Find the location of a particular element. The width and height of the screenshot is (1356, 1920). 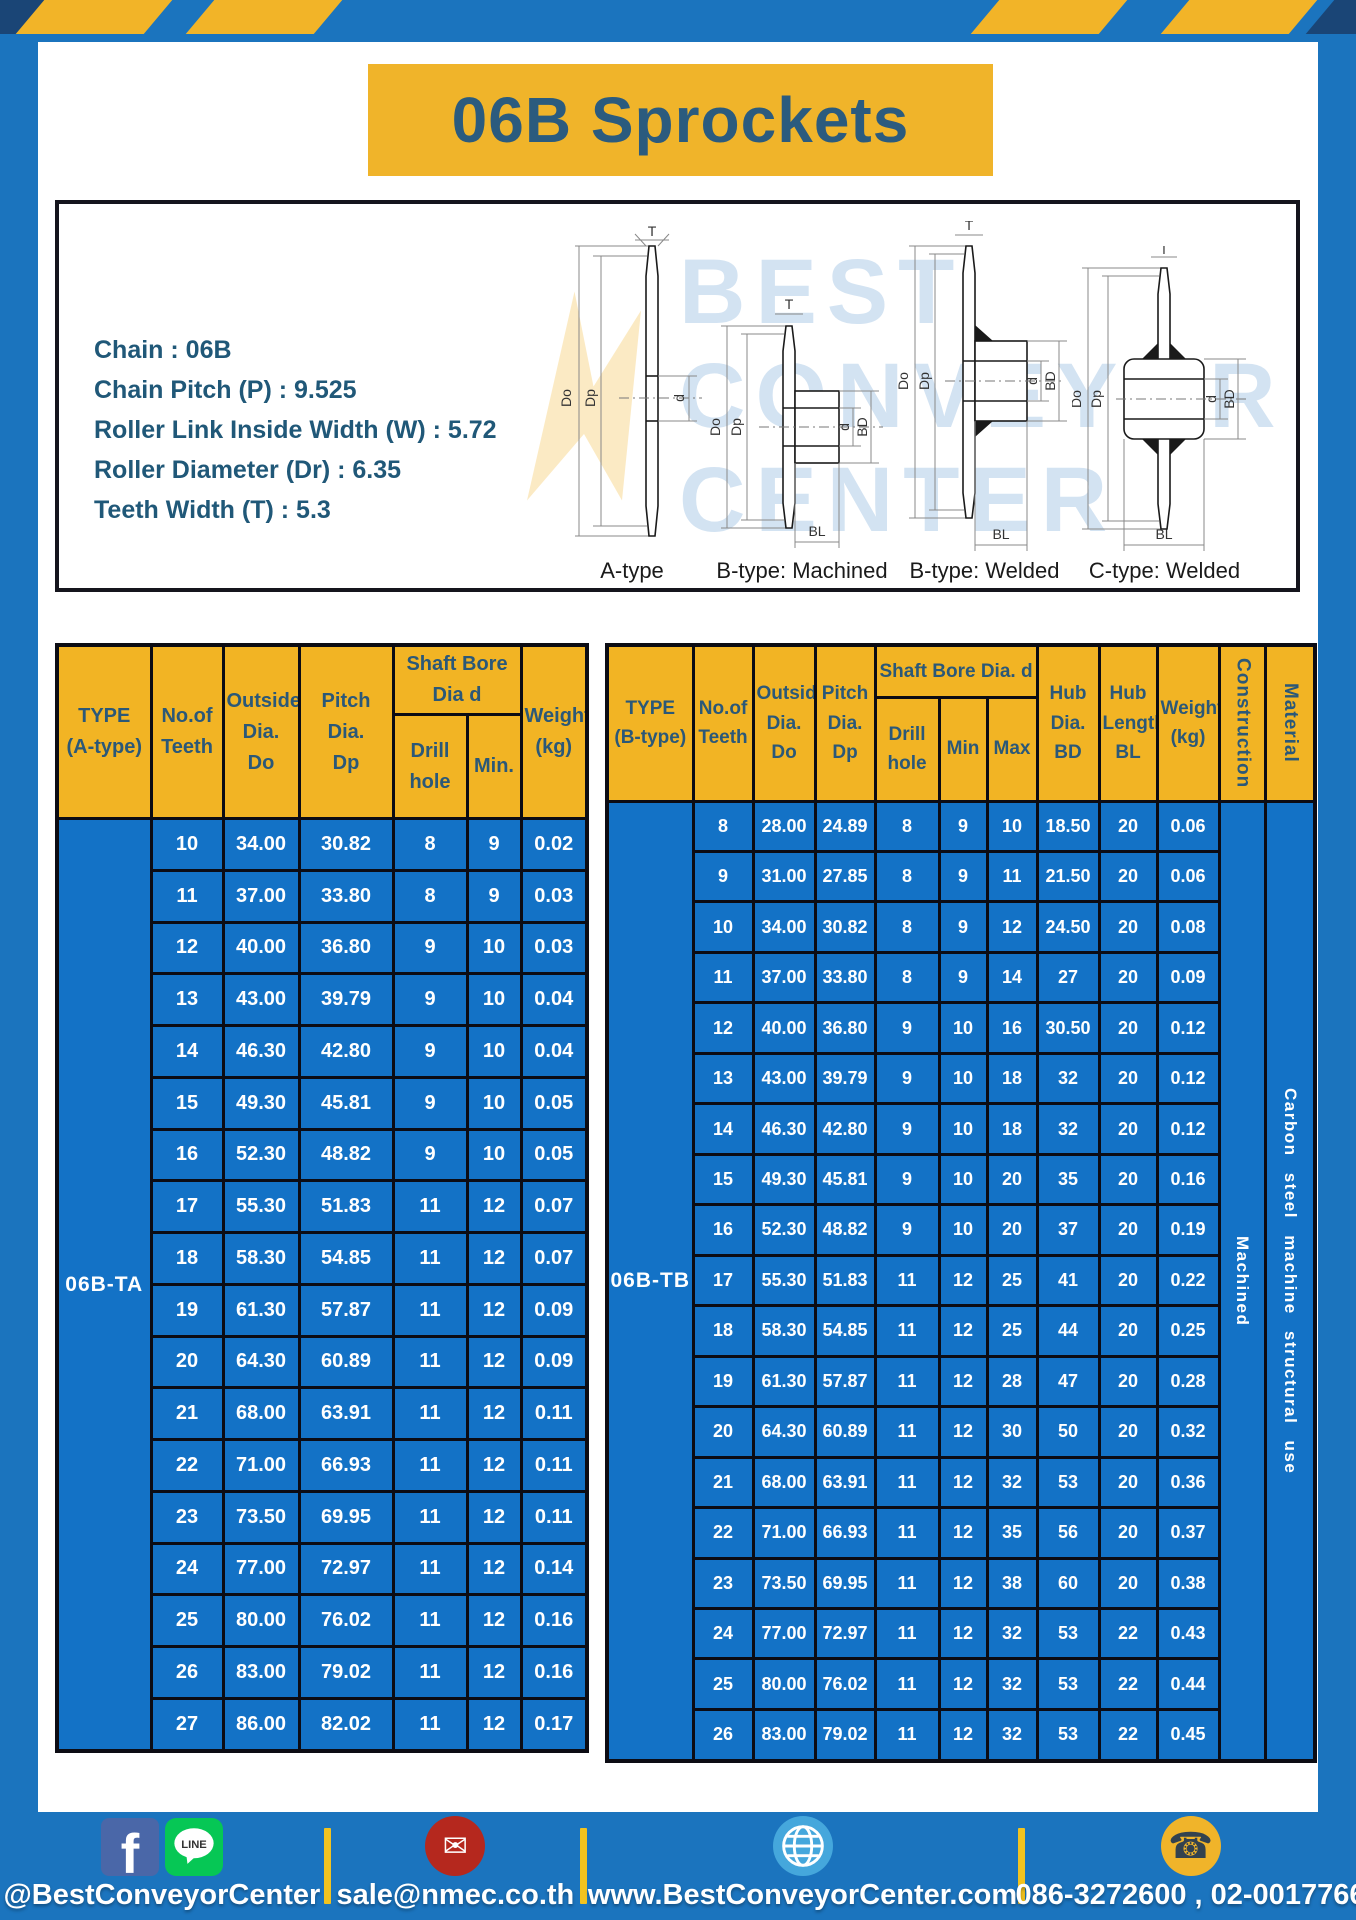

table-row: 11 37.00 33.80 8 9 0.03 is located at coordinates (323, 896).